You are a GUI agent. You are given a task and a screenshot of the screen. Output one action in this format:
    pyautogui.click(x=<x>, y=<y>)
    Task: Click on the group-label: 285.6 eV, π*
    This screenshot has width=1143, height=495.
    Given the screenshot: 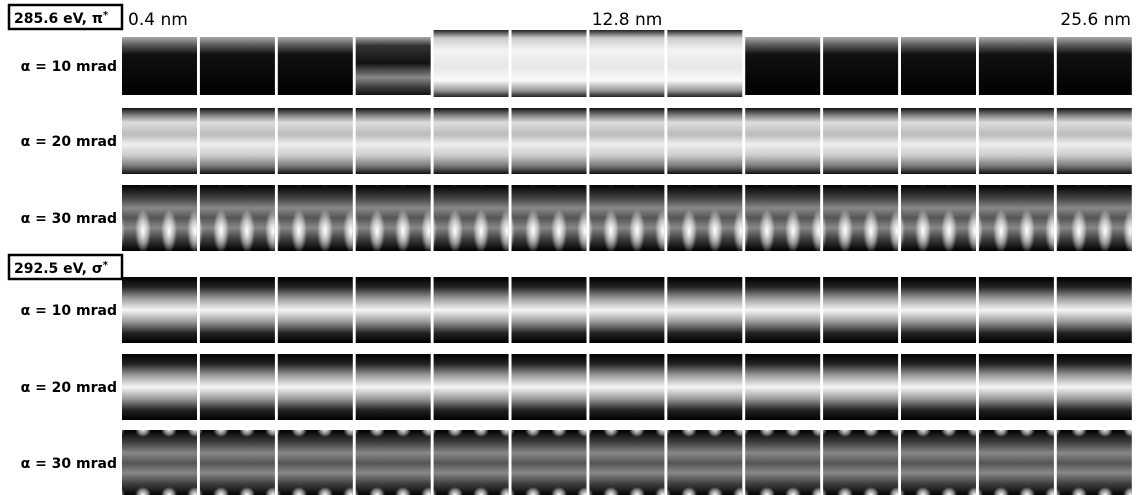 What is the action you would take?
    pyautogui.click(x=61, y=19)
    